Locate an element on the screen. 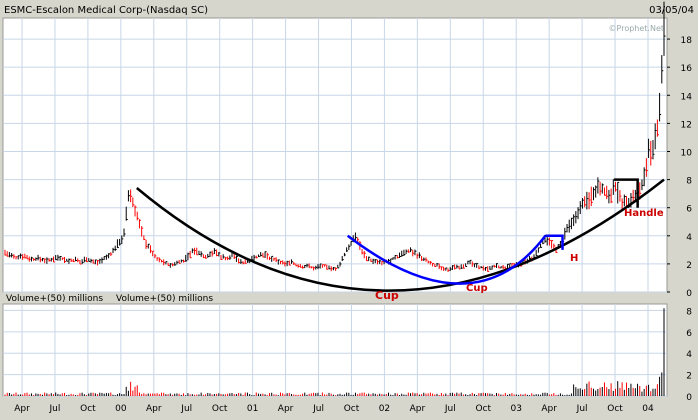 This screenshot has height=420, width=698. volume-axis: 0 2 4 6 8 is located at coordinates (689, 355).